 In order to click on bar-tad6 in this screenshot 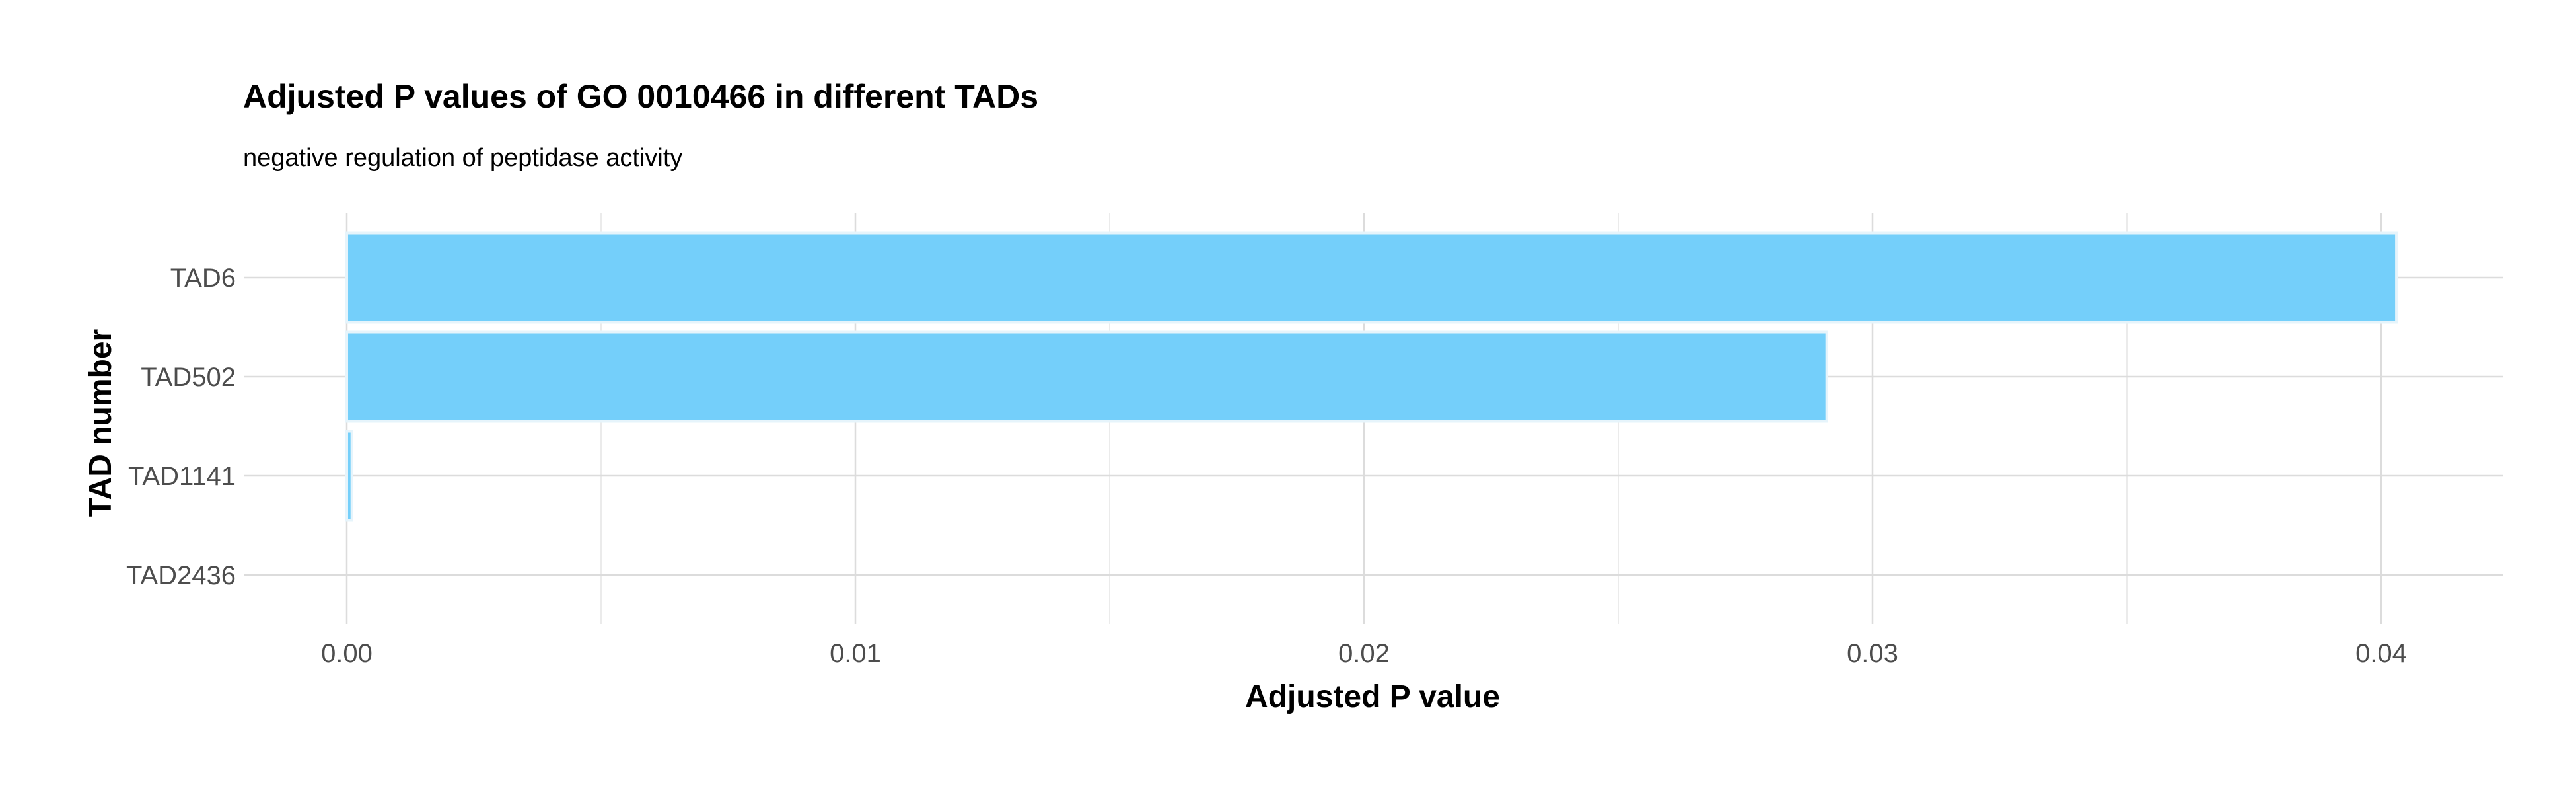, I will do `click(1372, 278)`.